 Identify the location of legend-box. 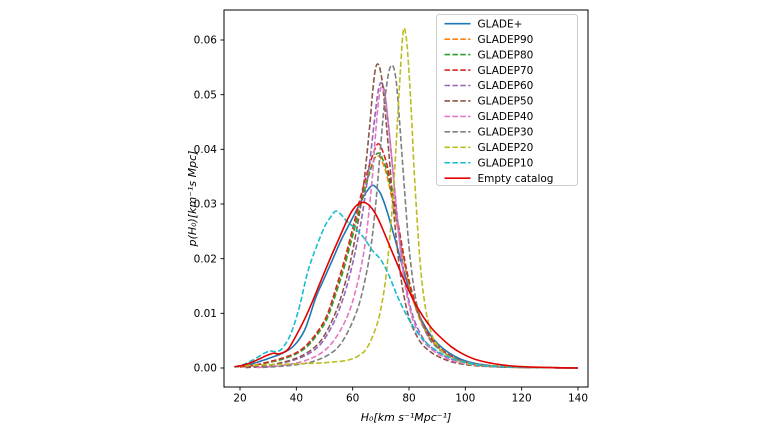
(507, 100).